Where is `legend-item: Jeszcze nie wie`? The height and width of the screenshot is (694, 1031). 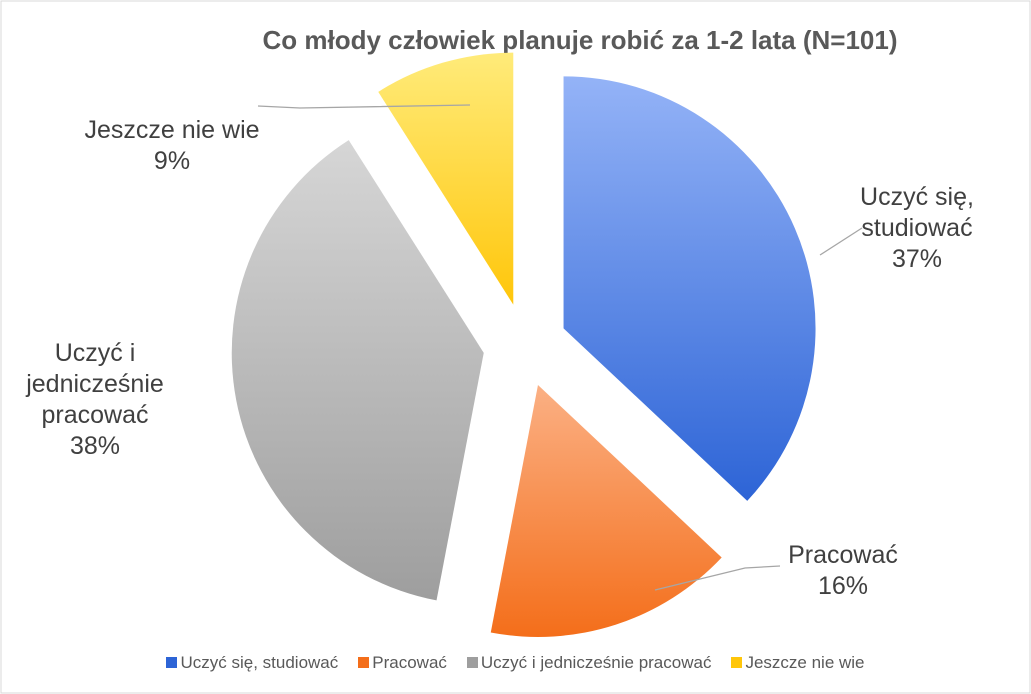
legend-item: Jeszcze nie wie is located at coordinates (798, 662).